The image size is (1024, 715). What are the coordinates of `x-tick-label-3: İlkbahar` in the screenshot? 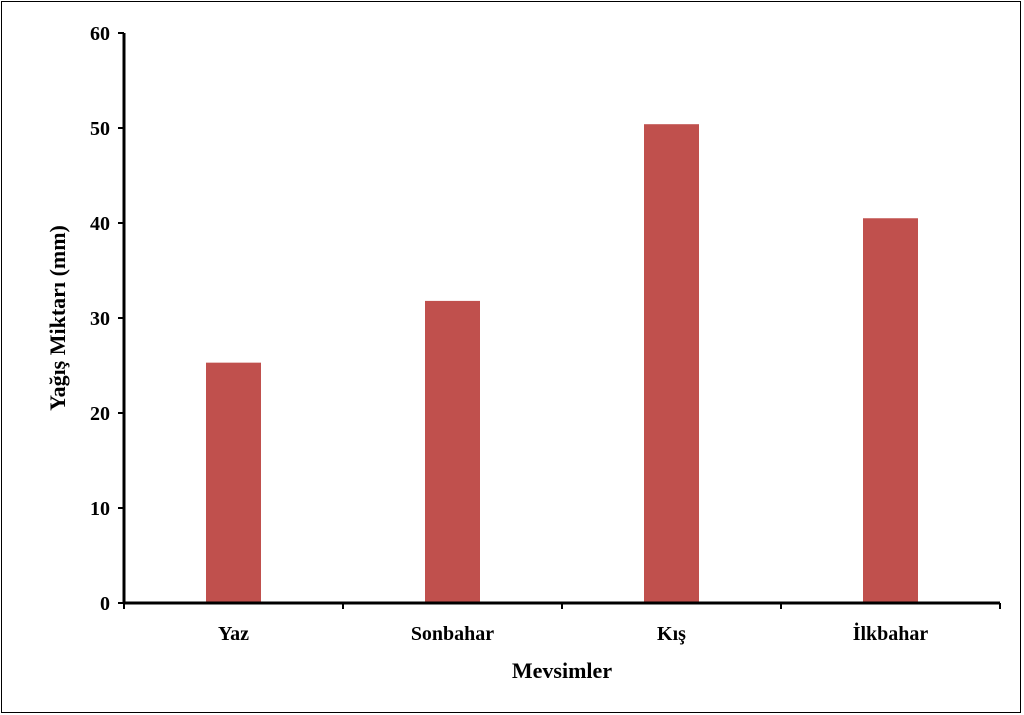 It's located at (891, 633).